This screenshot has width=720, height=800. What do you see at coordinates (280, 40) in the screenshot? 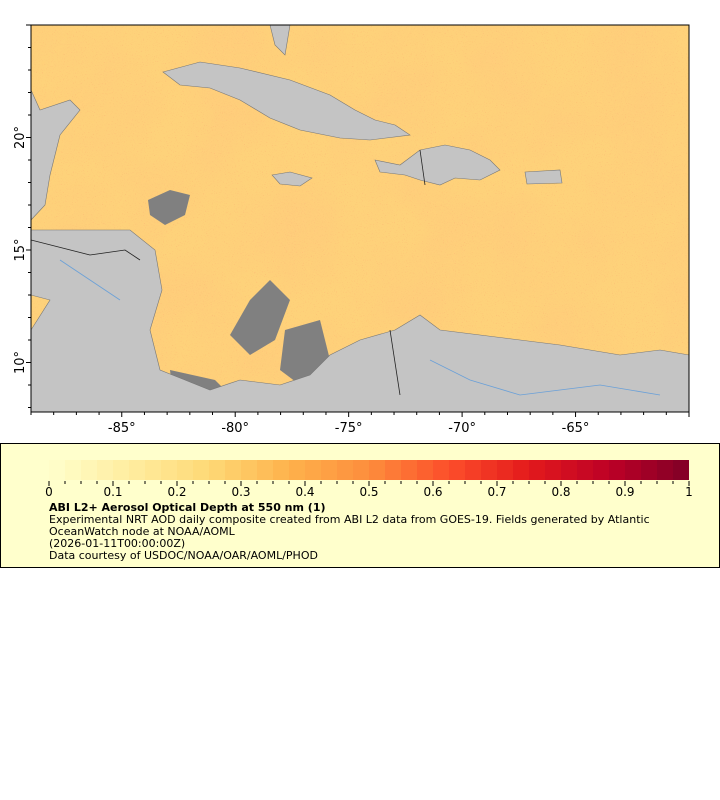
I see `bahamas` at bounding box center [280, 40].